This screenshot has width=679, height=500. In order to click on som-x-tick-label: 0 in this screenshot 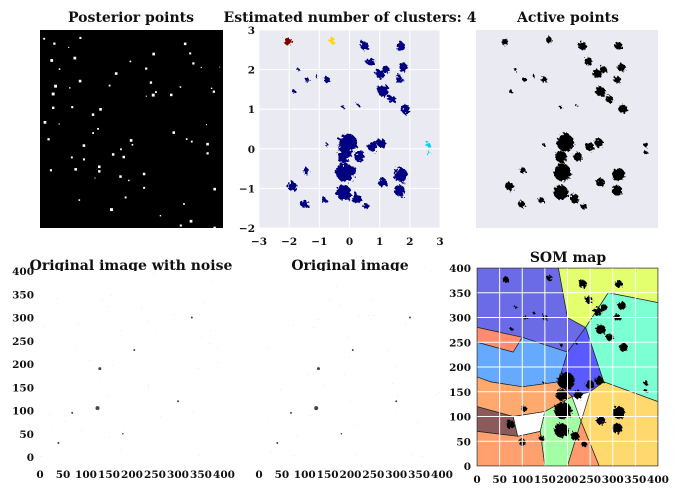, I will do `click(476, 480)`.